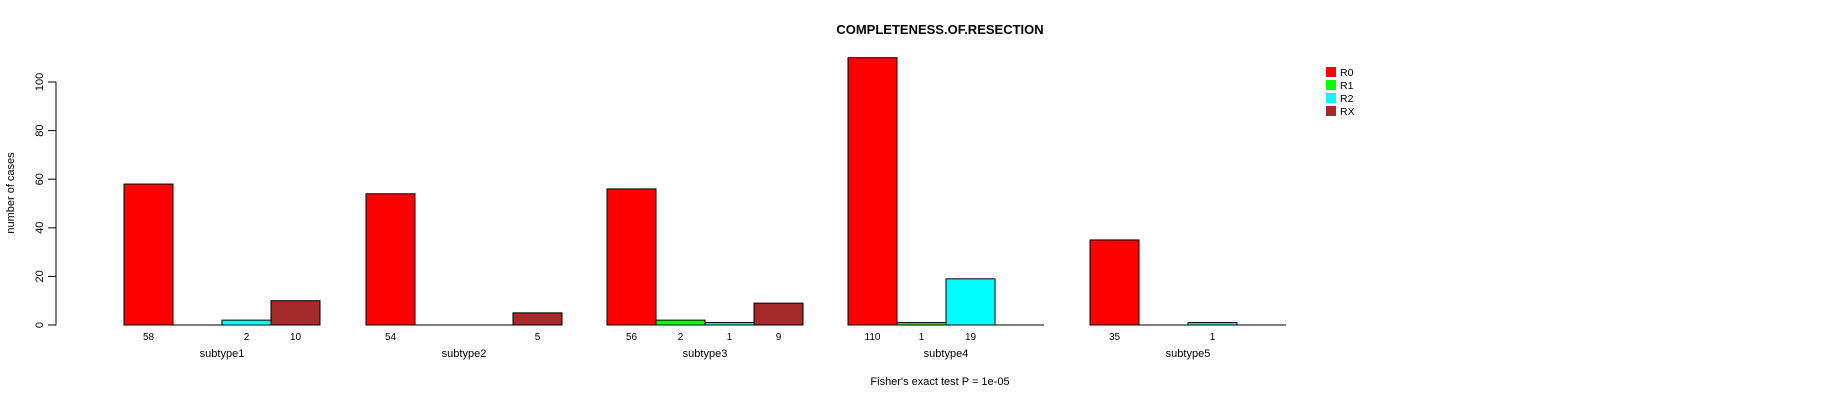 Image resolution: width=1840 pixels, height=400 pixels. I want to click on data-label-subtype3-R2: 1, so click(730, 337).